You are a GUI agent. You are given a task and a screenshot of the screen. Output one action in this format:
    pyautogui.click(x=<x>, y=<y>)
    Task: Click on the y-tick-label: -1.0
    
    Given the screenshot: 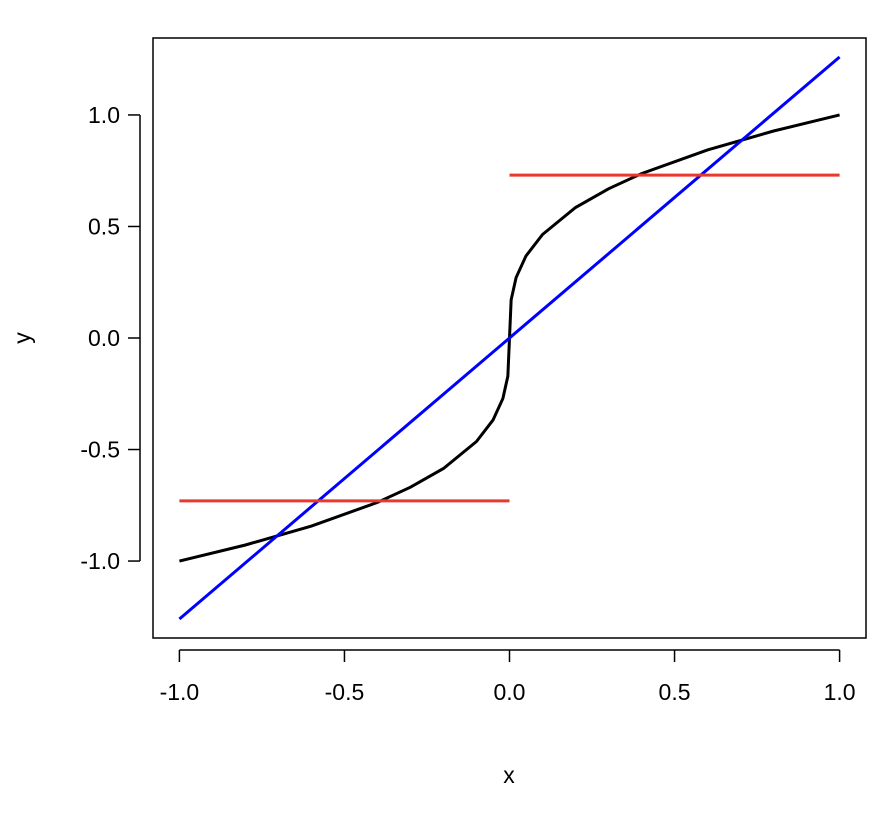 What is the action you would take?
    pyautogui.click(x=100, y=561)
    